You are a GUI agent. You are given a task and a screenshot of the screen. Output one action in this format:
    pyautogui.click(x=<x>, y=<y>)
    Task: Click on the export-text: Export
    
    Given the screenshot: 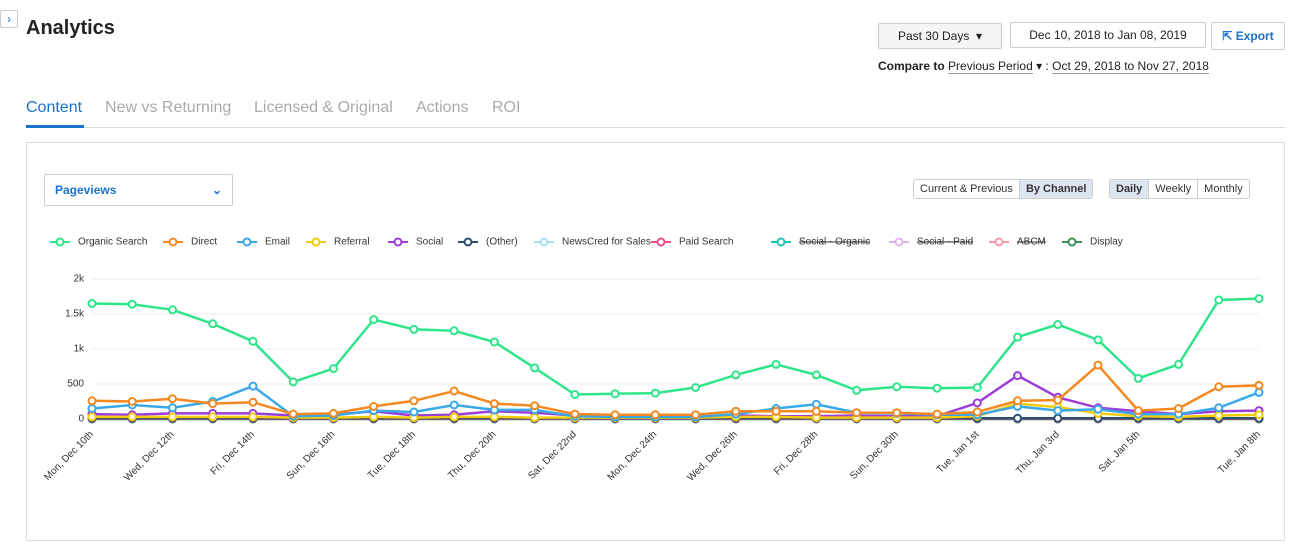 What is the action you would take?
    pyautogui.click(x=1254, y=36)
    